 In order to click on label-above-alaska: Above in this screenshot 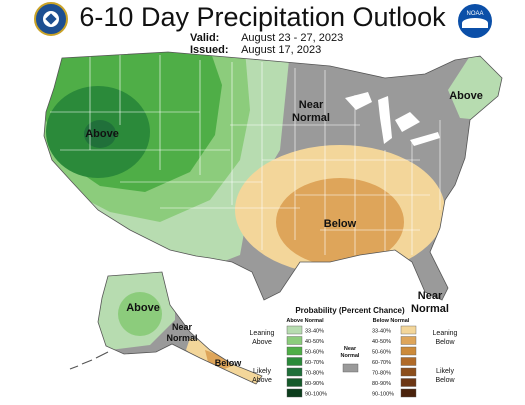, I will do `click(143, 308)`.